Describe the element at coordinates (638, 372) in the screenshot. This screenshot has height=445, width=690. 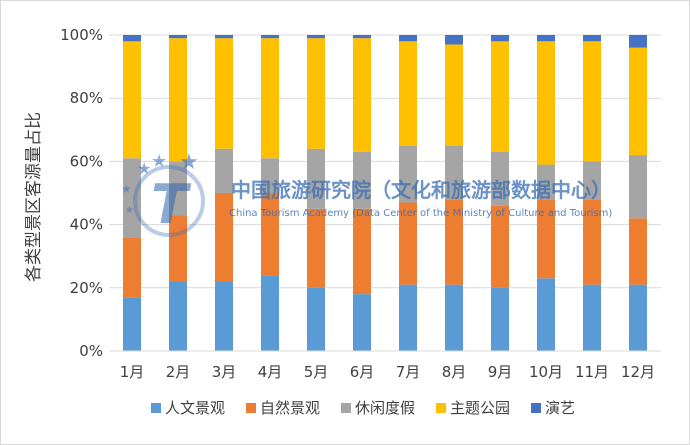
I see `x-tick-label: 12月` at that location.